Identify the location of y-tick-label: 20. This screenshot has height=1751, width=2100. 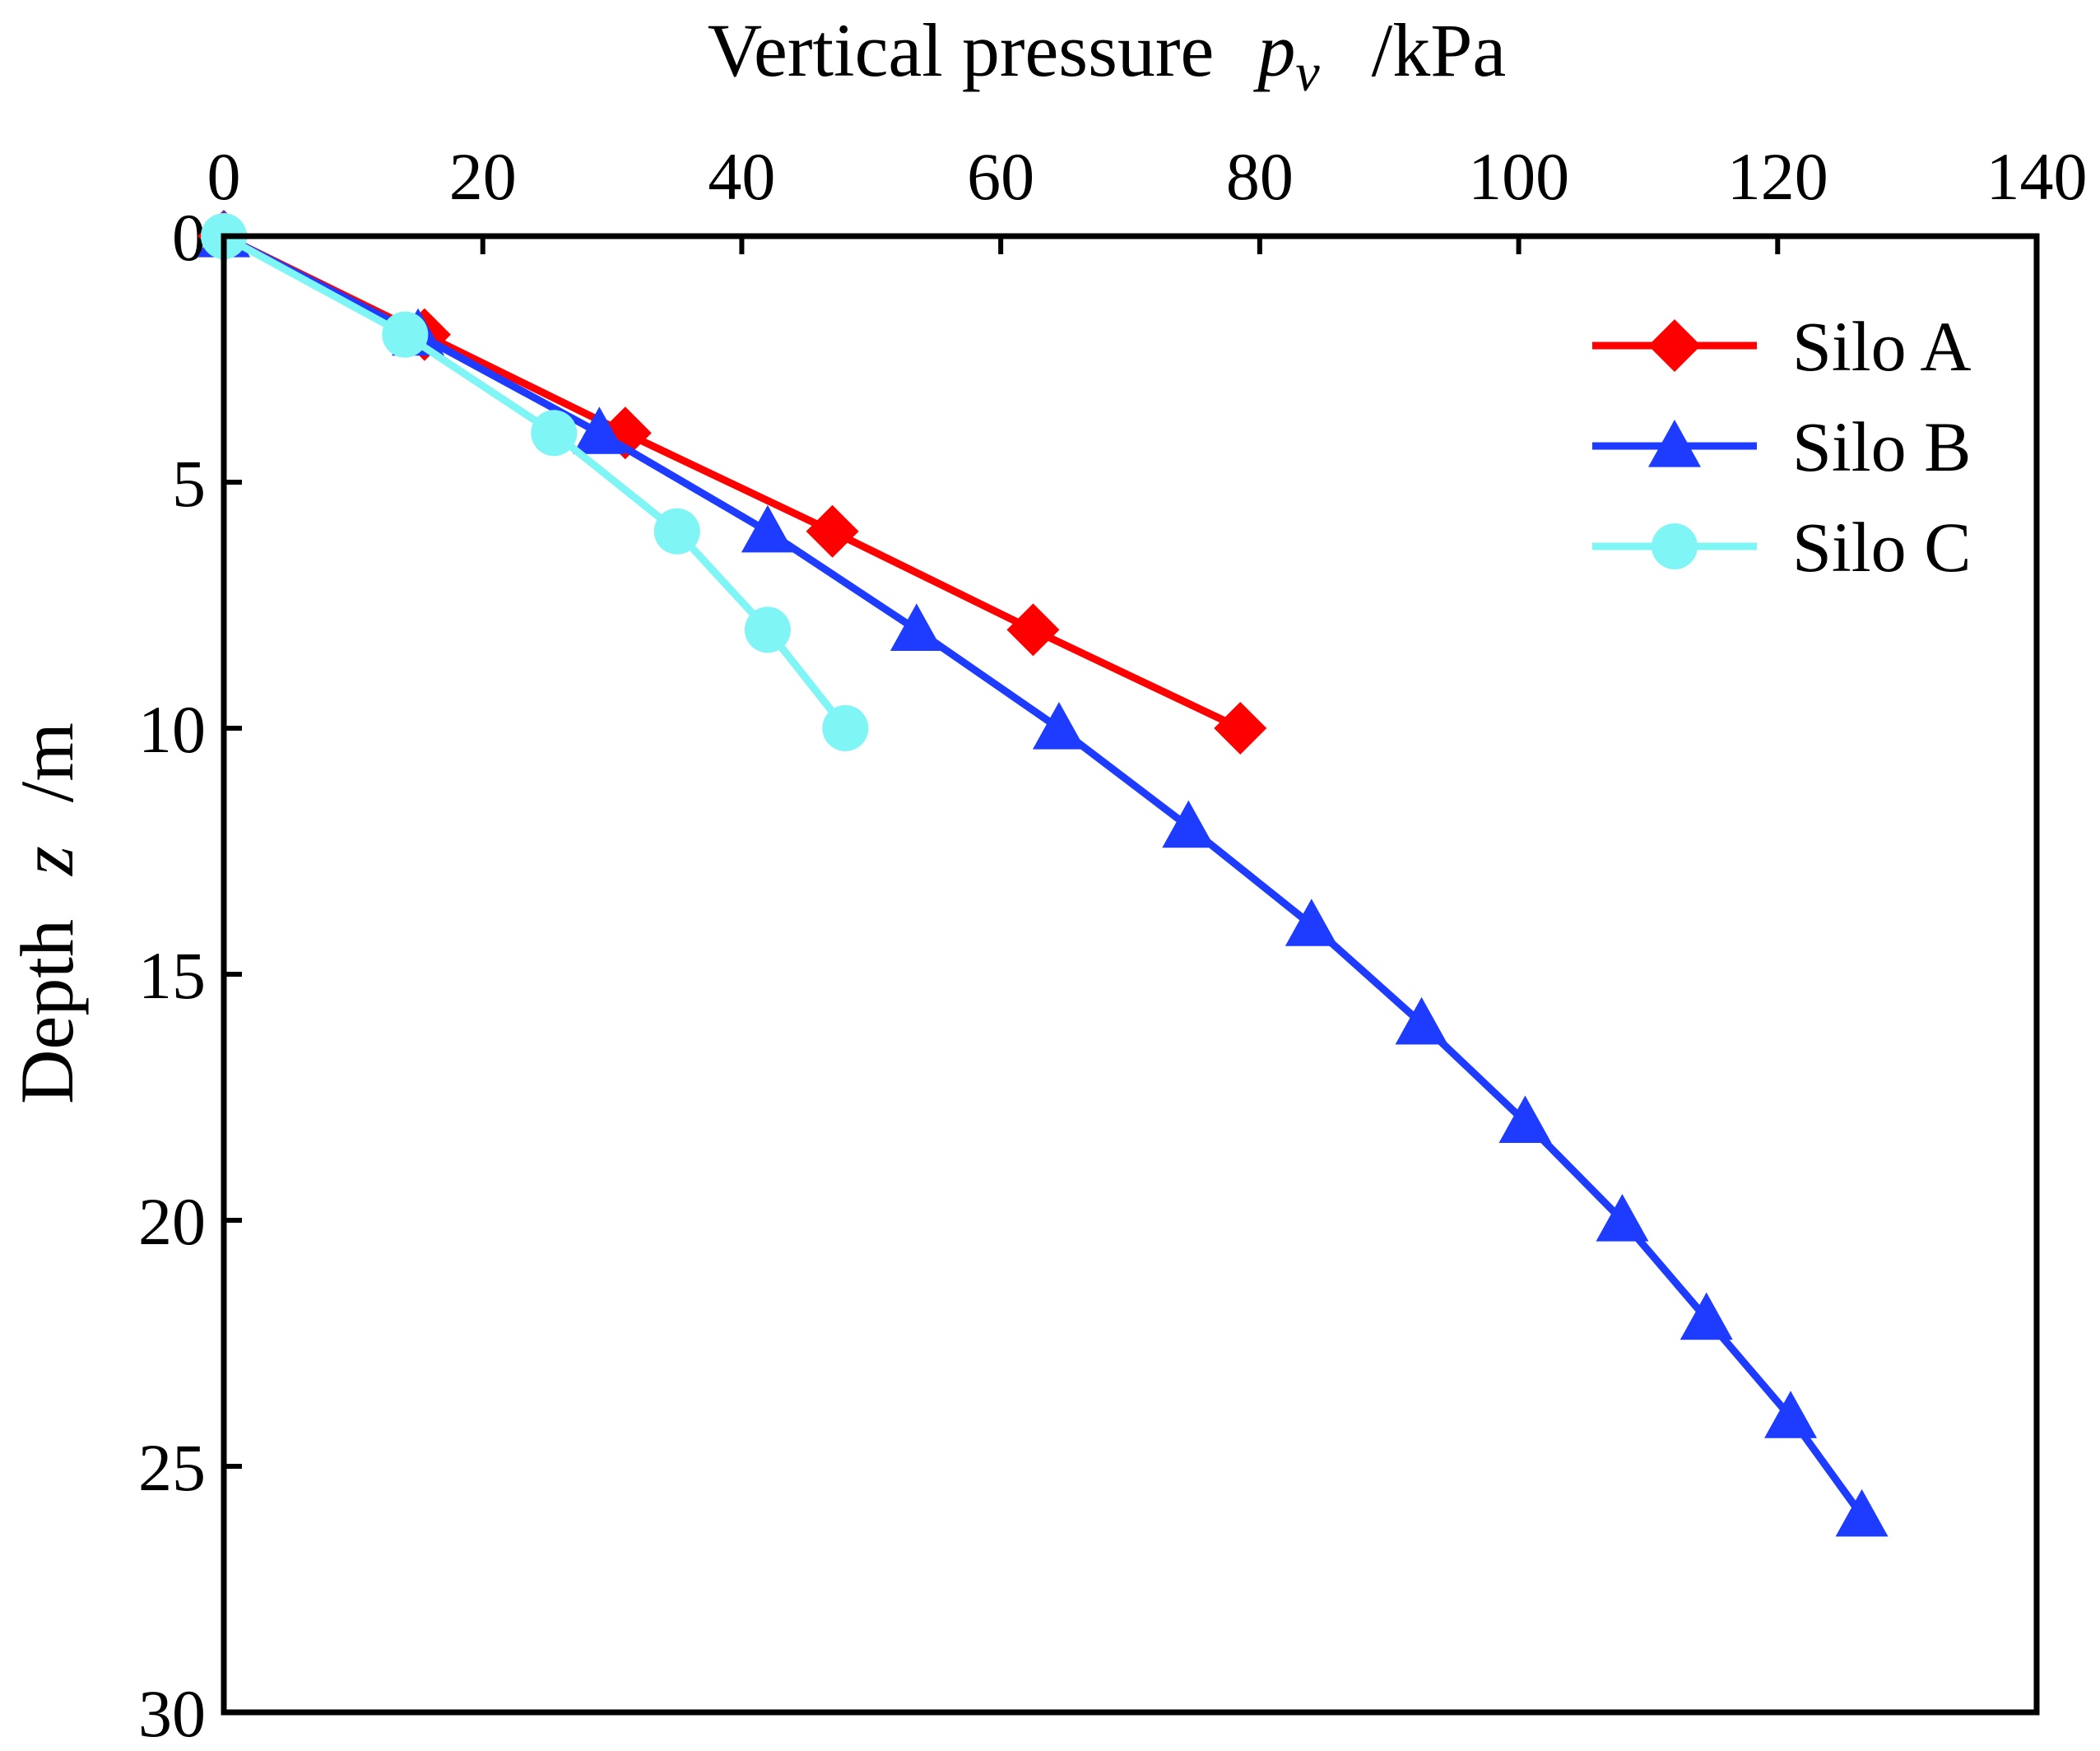
(172, 1221).